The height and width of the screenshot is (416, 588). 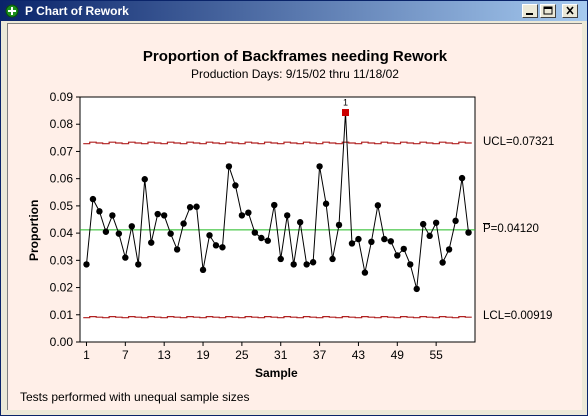 What do you see at coordinates (518, 315) in the screenshot?
I see `lcl-label: LCL=0.00919` at bounding box center [518, 315].